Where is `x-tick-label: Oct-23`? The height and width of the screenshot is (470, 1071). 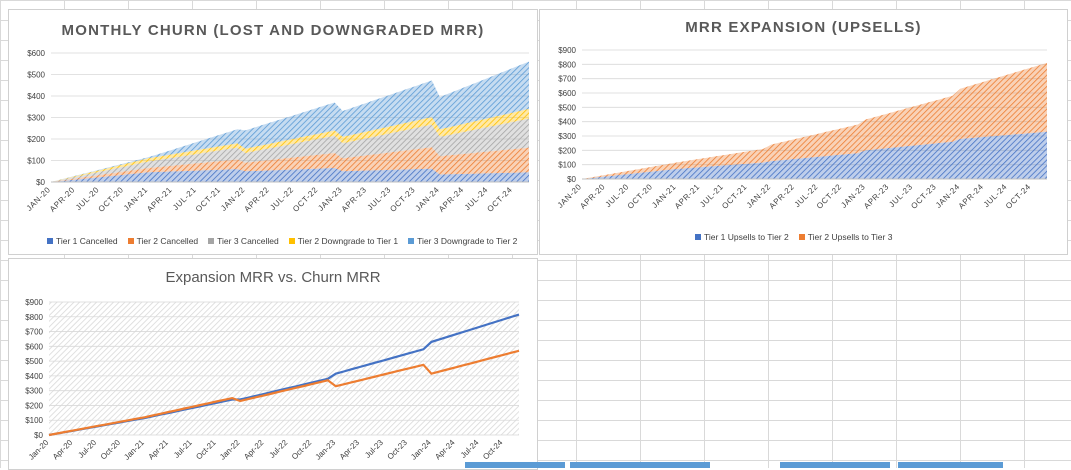
x-tick-label: Oct-23 is located at coordinates (398, 450).